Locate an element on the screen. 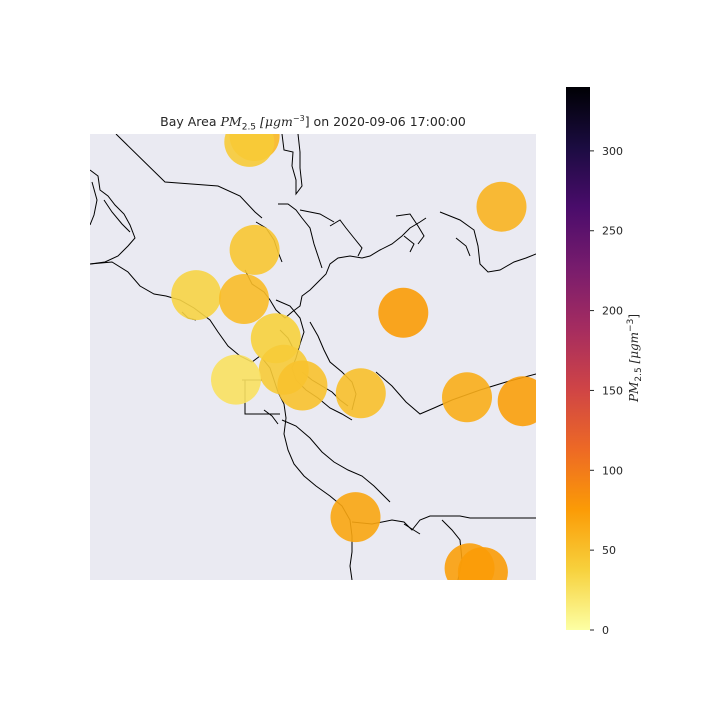 The image size is (720, 720). colorbar-tick-label: 150 is located at coordinates (612, 390).